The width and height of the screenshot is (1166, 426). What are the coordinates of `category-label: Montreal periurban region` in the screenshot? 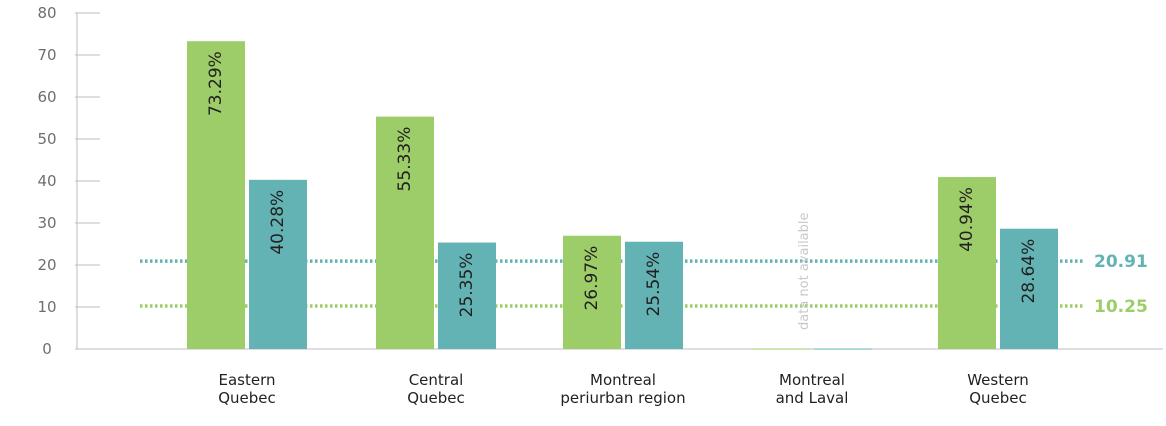 It's located at (622, 389).